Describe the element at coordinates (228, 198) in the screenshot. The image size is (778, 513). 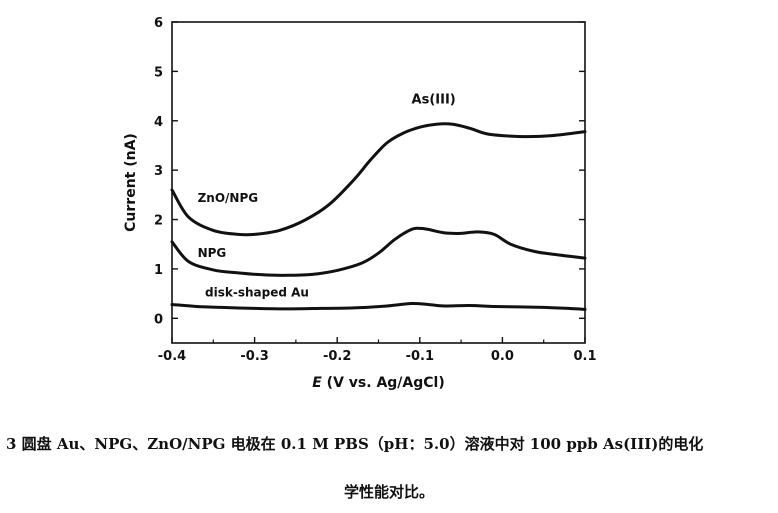
I see `series-label-zno-npg: ZnO/NPG` at that location.